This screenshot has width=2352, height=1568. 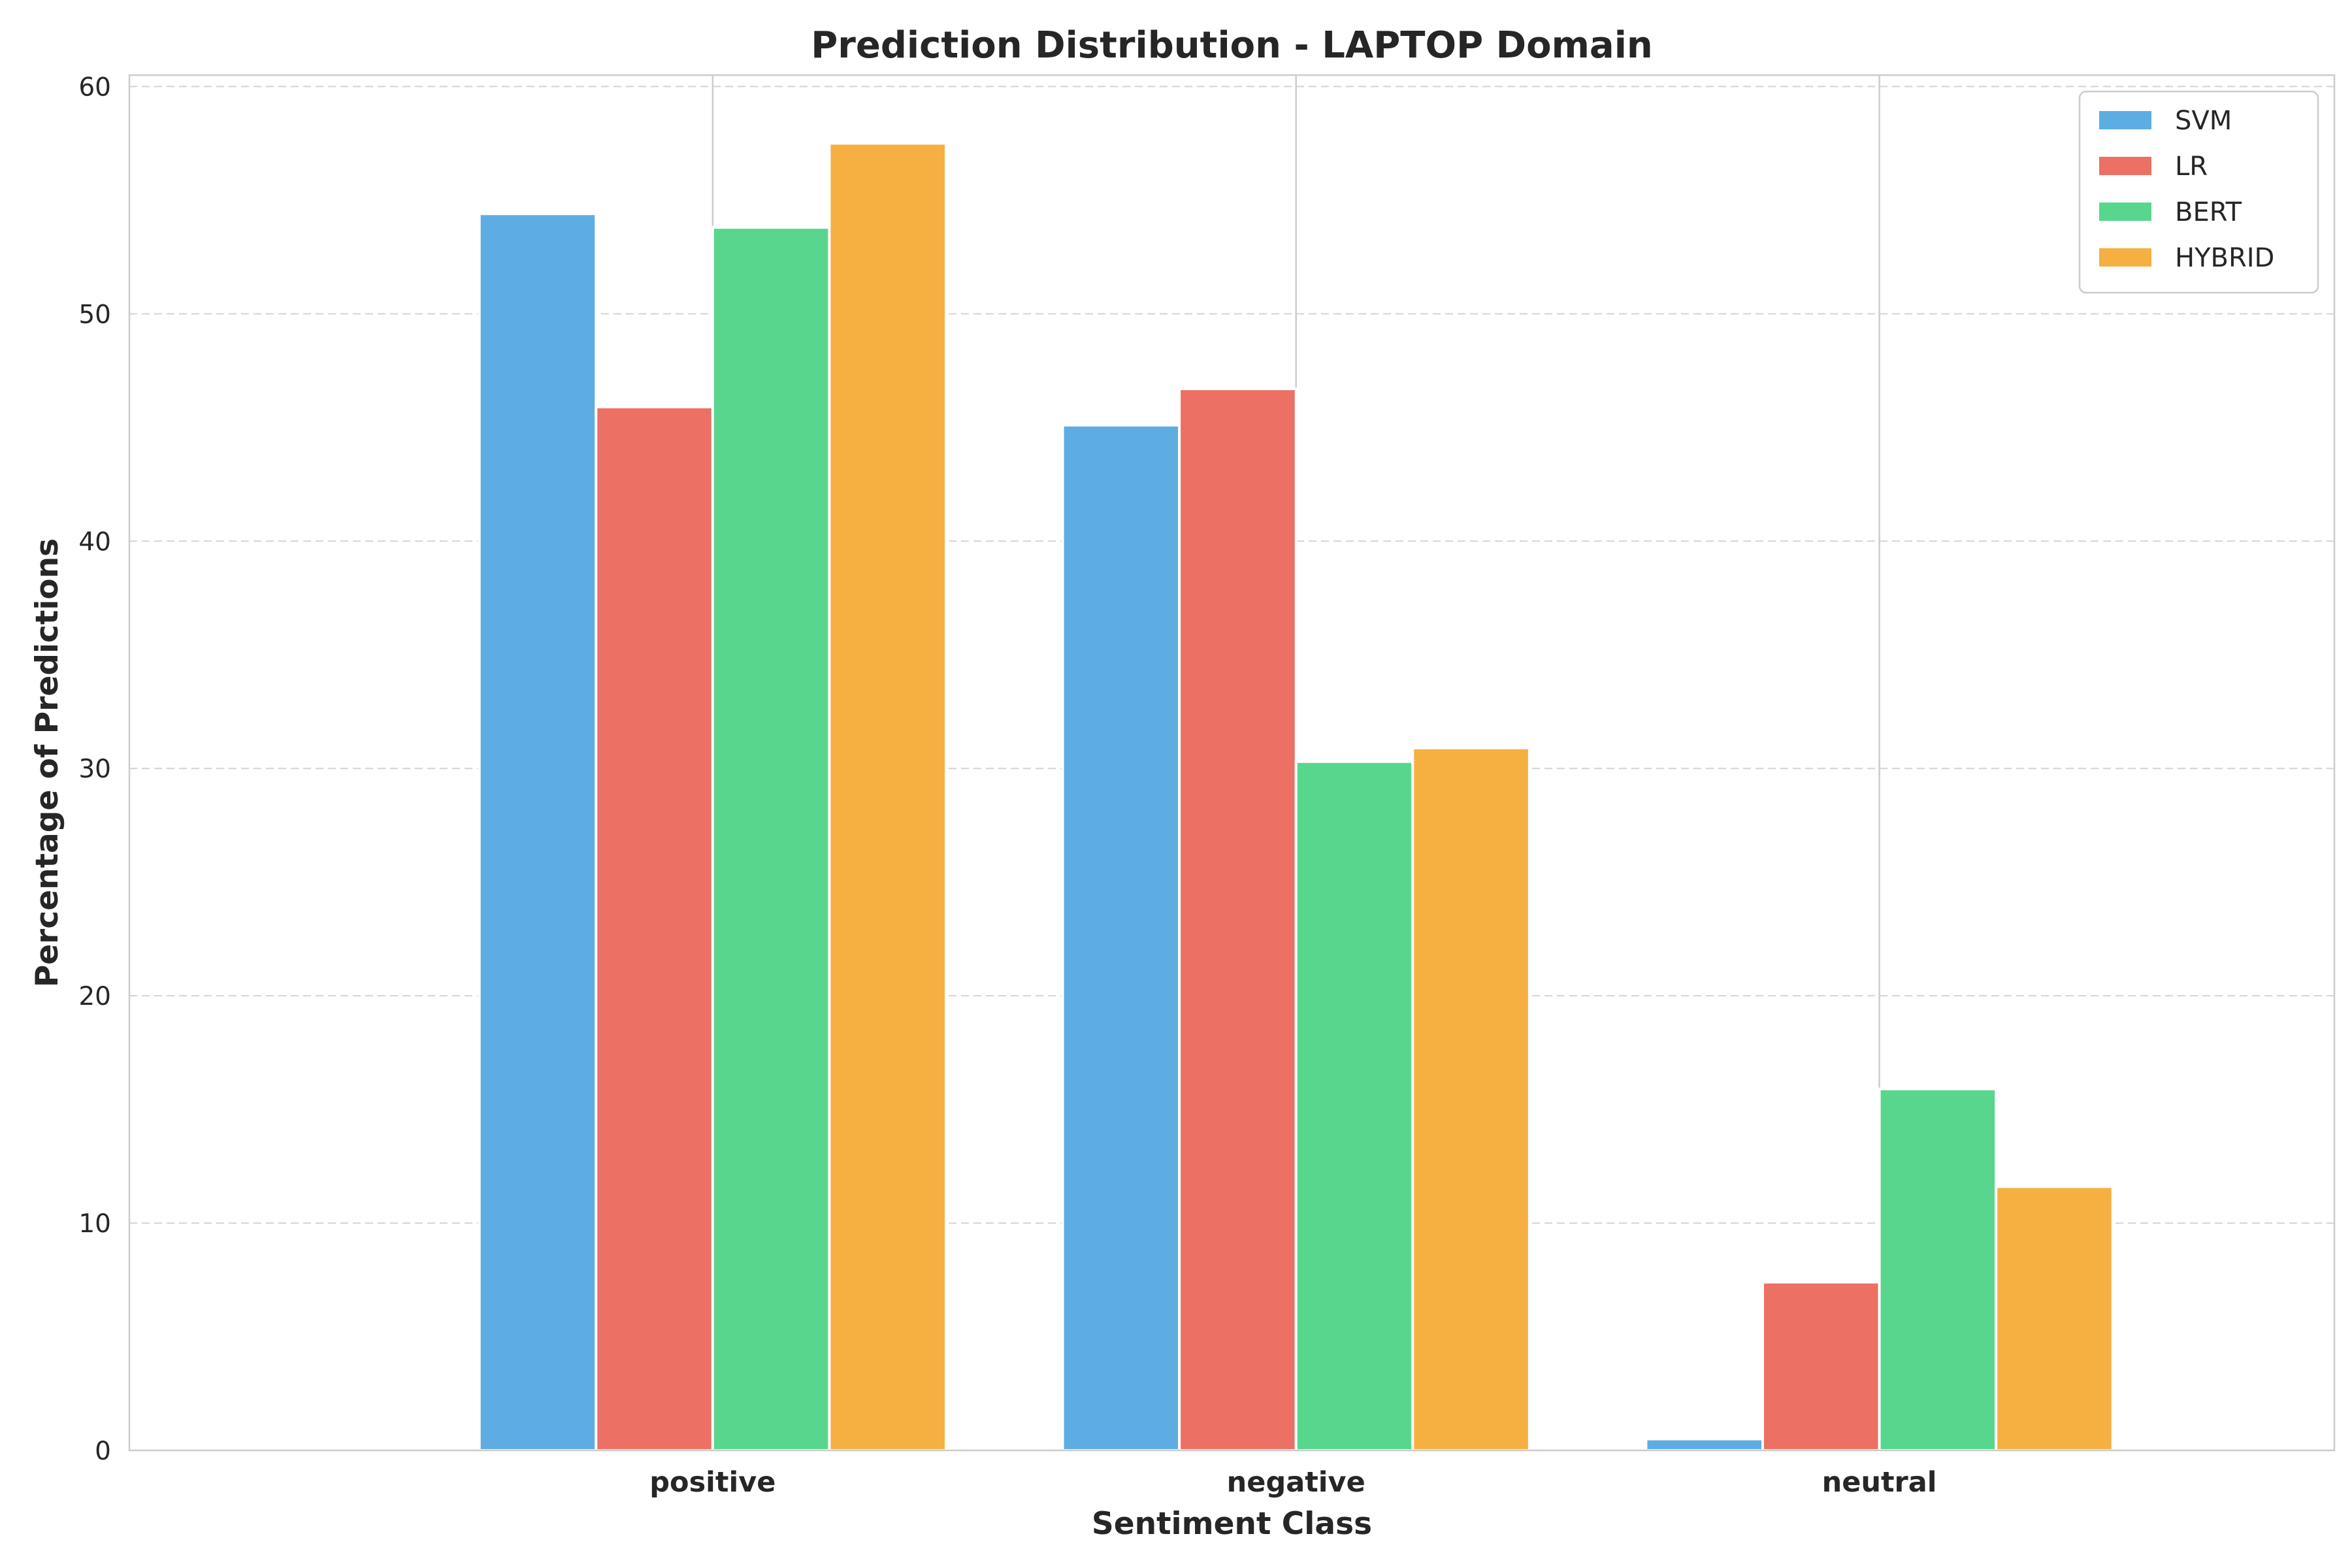 I want to click on y-axis-ticks: 0 10 20 30 40 50 60, so click(x=94, y=769).